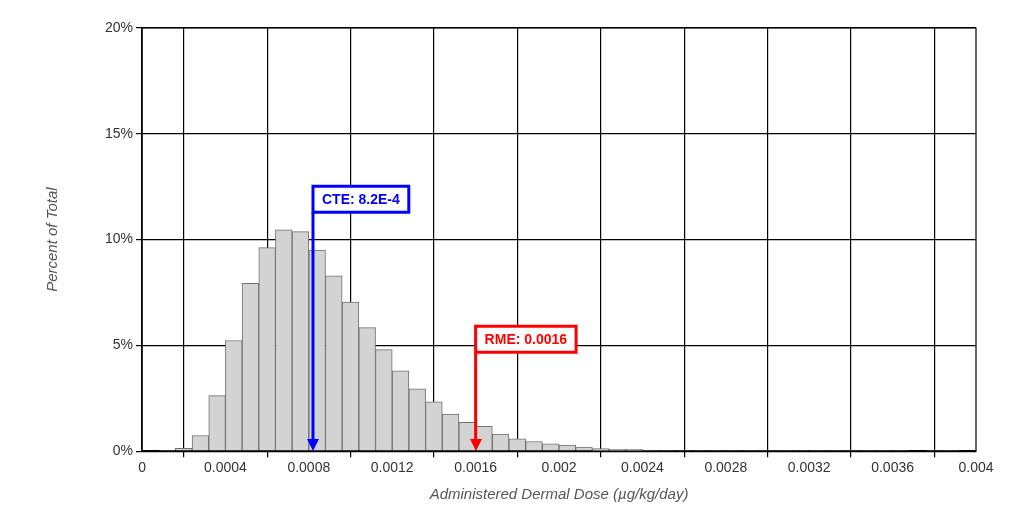  Describe the element at coordinates (526, 339) in the screenshot. I see `annotation: RME: 0.0016` at that location.